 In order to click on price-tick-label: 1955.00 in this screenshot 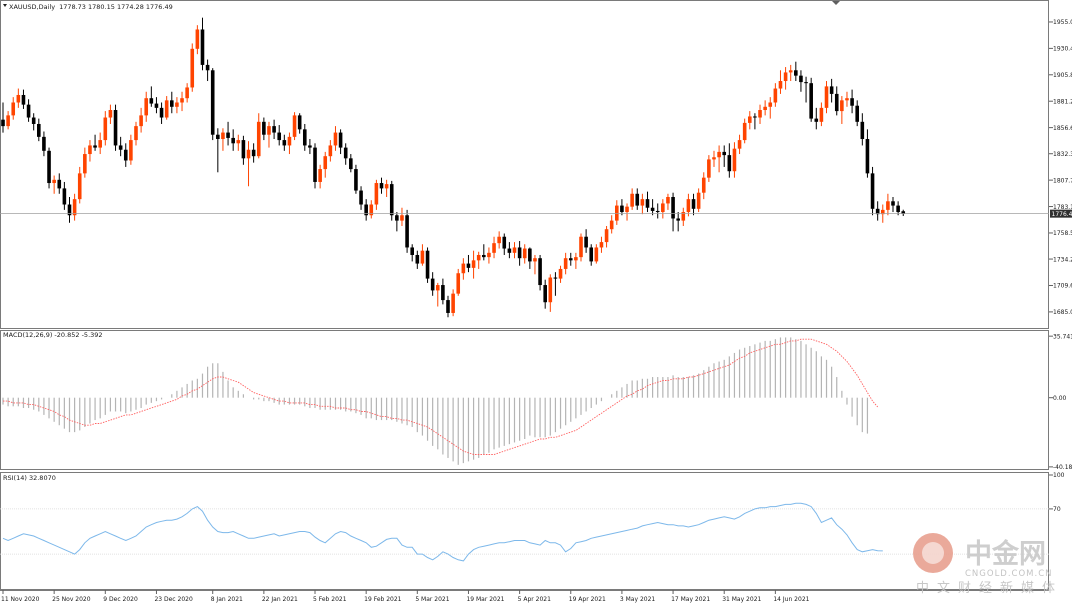, I will do `click(1062, 22)`.